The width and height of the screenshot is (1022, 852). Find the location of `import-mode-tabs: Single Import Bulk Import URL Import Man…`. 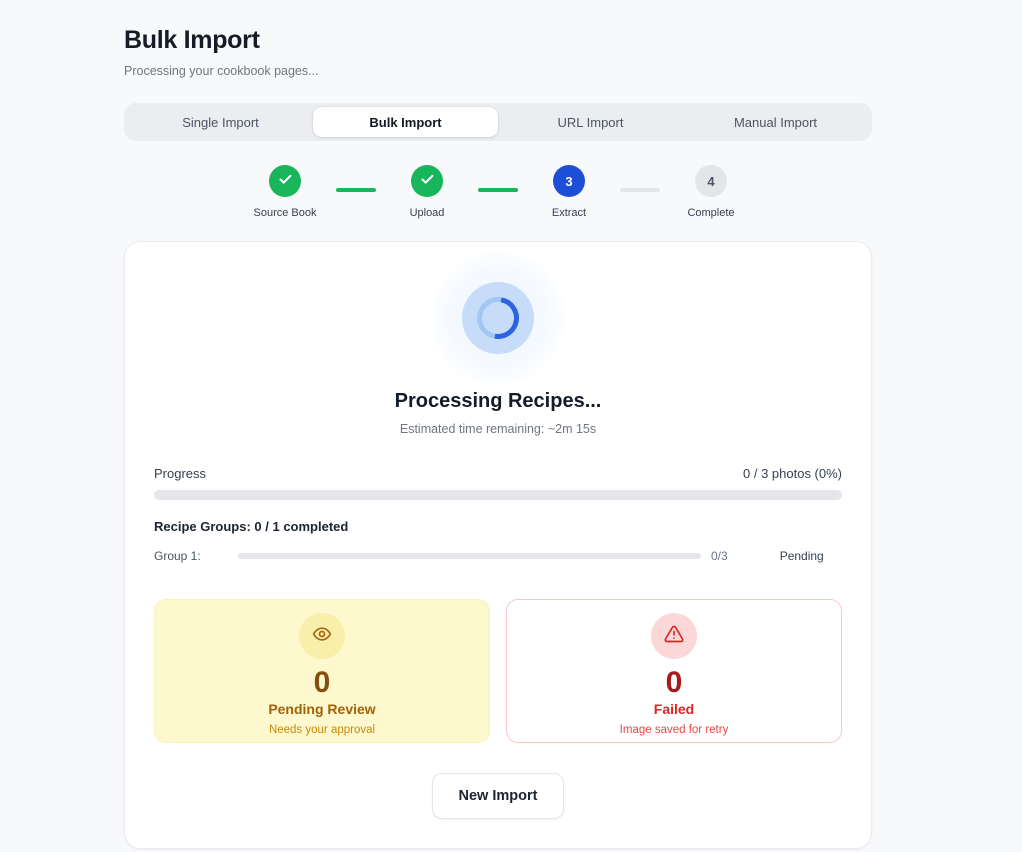

import-mode-tabs: Single Import Bulk Import URL Import Man… is located at coordinates (498, 122).